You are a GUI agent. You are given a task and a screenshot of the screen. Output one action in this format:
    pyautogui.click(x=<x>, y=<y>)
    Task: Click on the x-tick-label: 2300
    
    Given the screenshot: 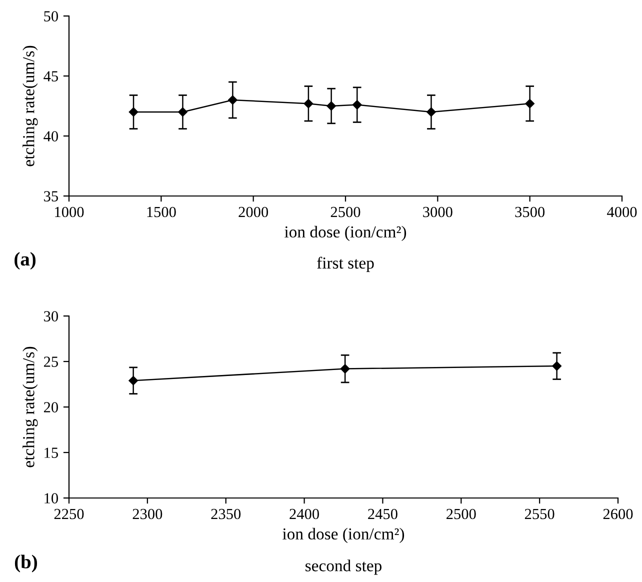 What is the action you would take?
    pyautogui.click(x=147, y=514)
    